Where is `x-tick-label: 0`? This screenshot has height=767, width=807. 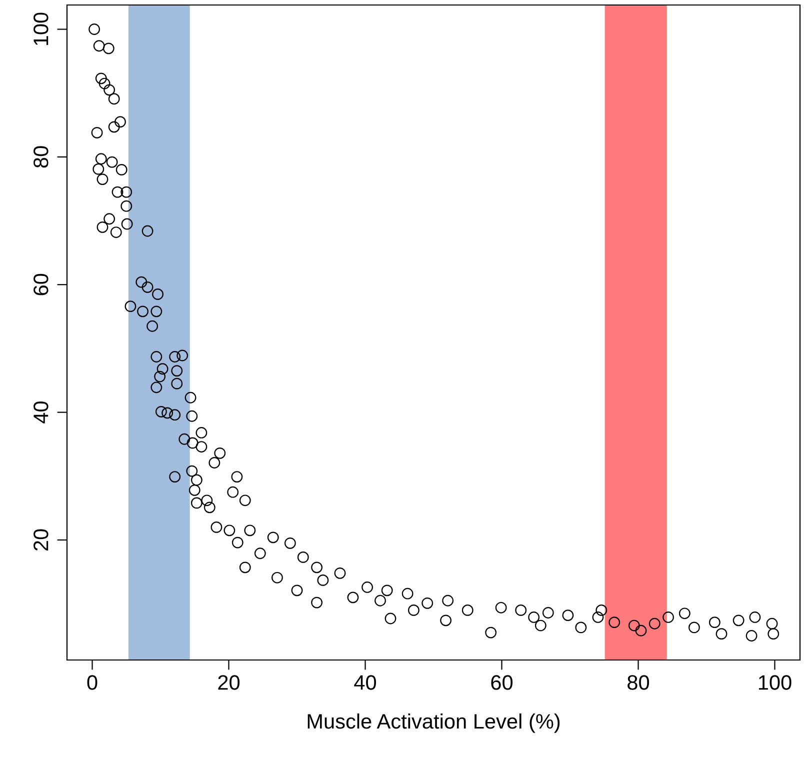 x-tick-label: 0 is located at coordinates (92, 682).